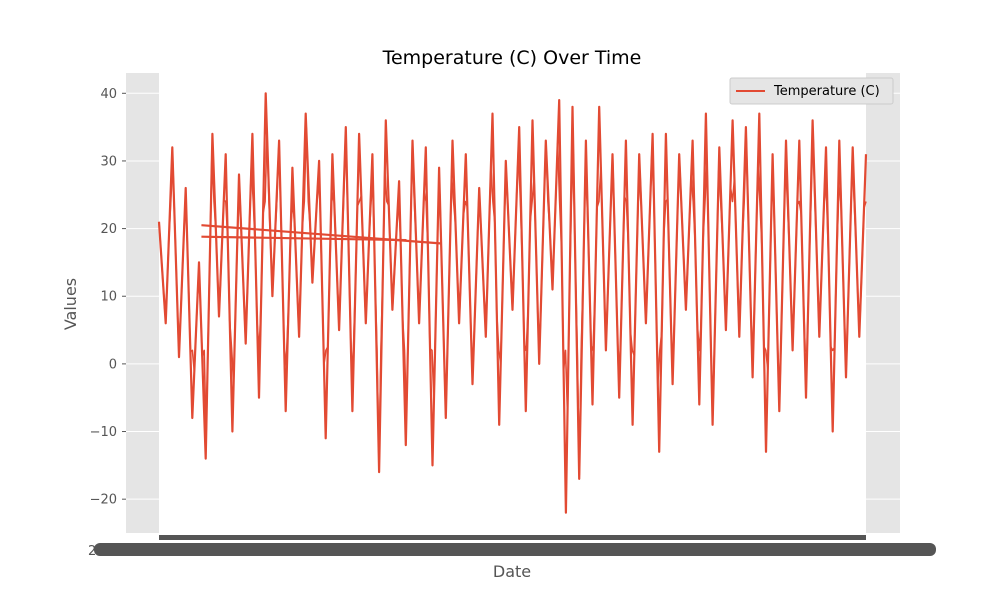 Image resolution: width=1000 pixels, height=604 pixels. I want to click on series-long-segment, so click(304, 238).